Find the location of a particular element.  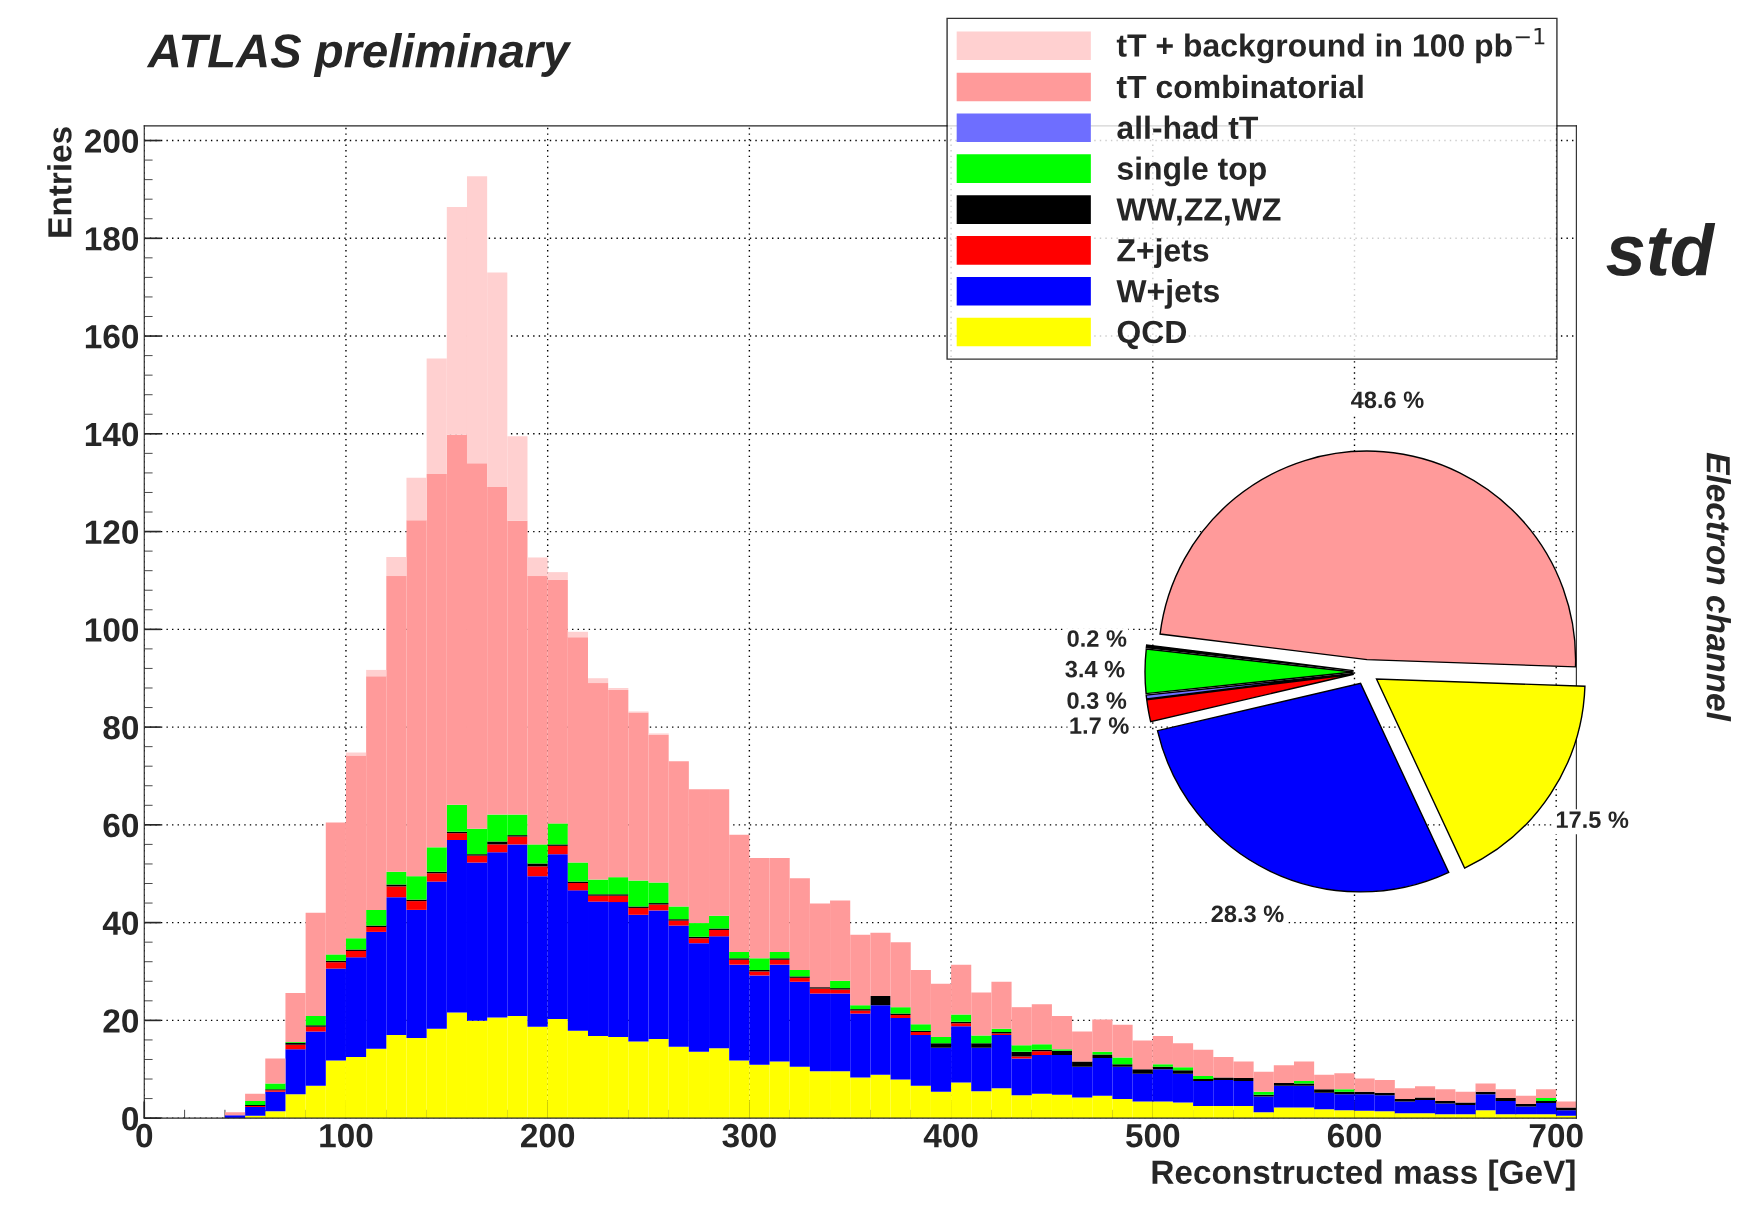

legend-label: WW,ZZ,WZ is located at coordinates (1198, 212).